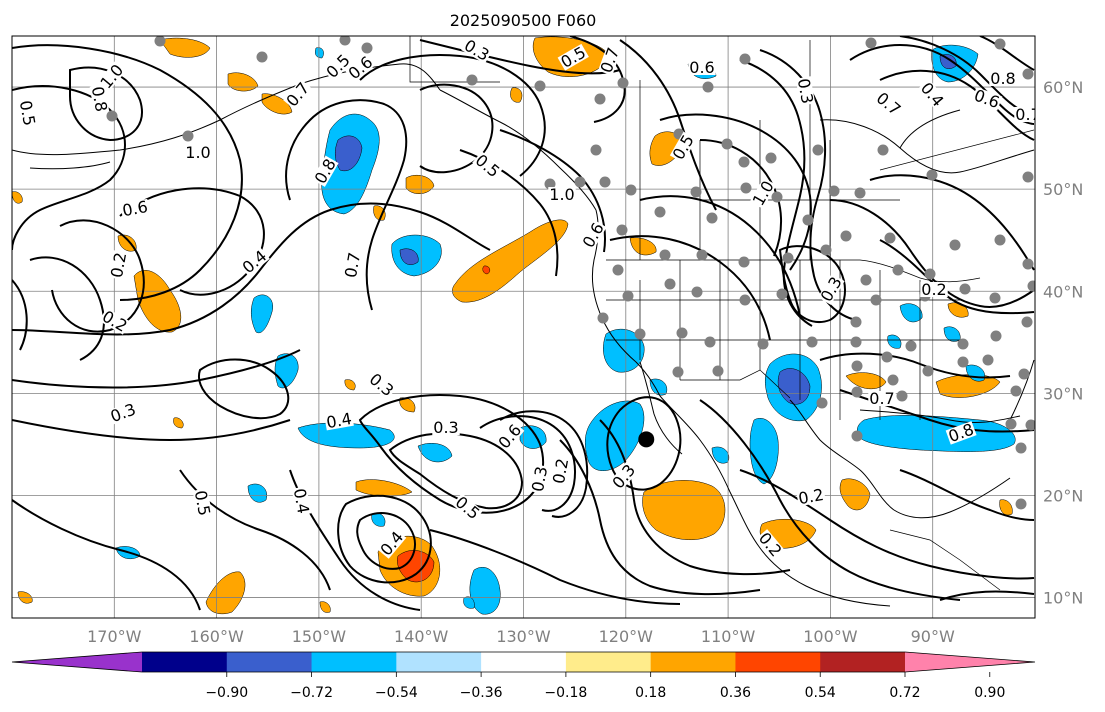  What do you see at coordinates (989, 693) in the screenshot?
I see `colorbar-tick-label: 0.90` at bounding box center [989, 693].